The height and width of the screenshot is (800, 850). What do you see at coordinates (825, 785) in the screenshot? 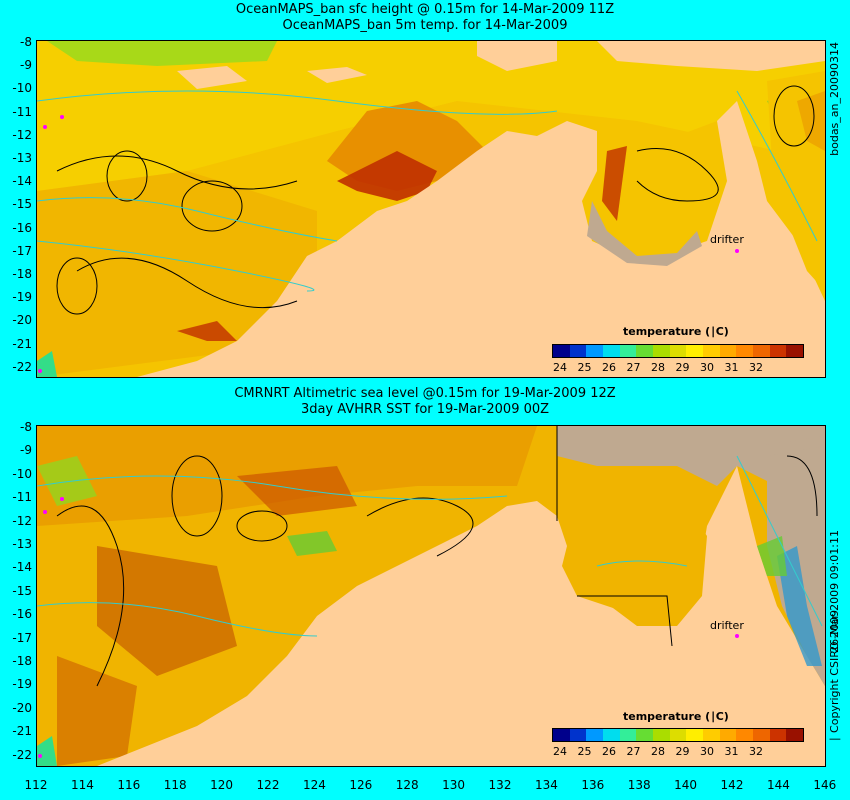
I see `x-tick-label: 146` at bounding box center [825, 785].